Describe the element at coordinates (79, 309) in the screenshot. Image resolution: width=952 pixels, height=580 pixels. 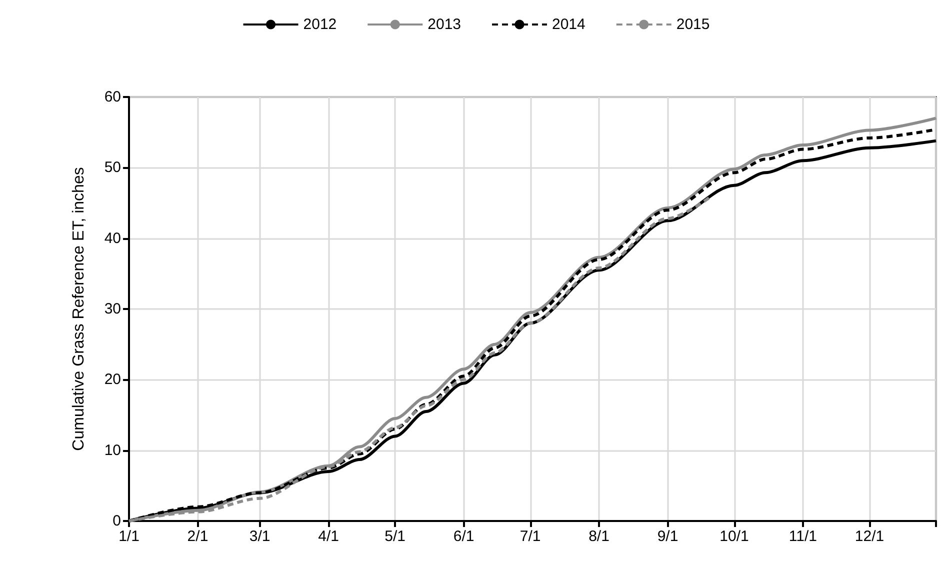
I see `y-axis-title: Cumulative Grass Reference ET, inches` at that location.